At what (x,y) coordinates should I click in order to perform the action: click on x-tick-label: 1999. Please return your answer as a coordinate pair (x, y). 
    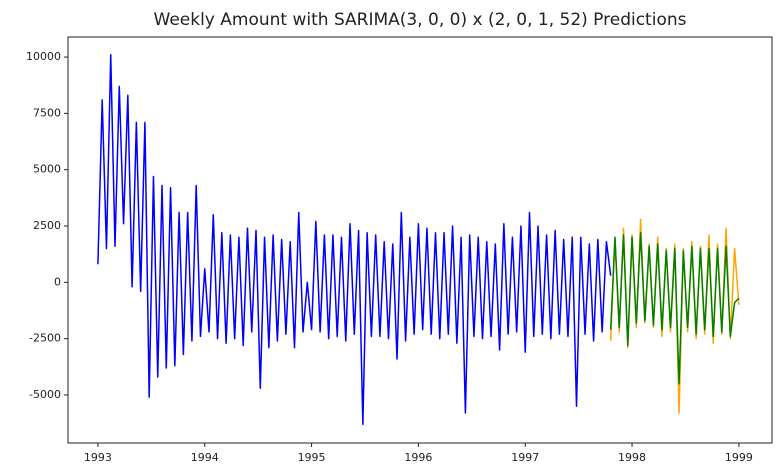
    Looking at the image, I should click on (739, 457).